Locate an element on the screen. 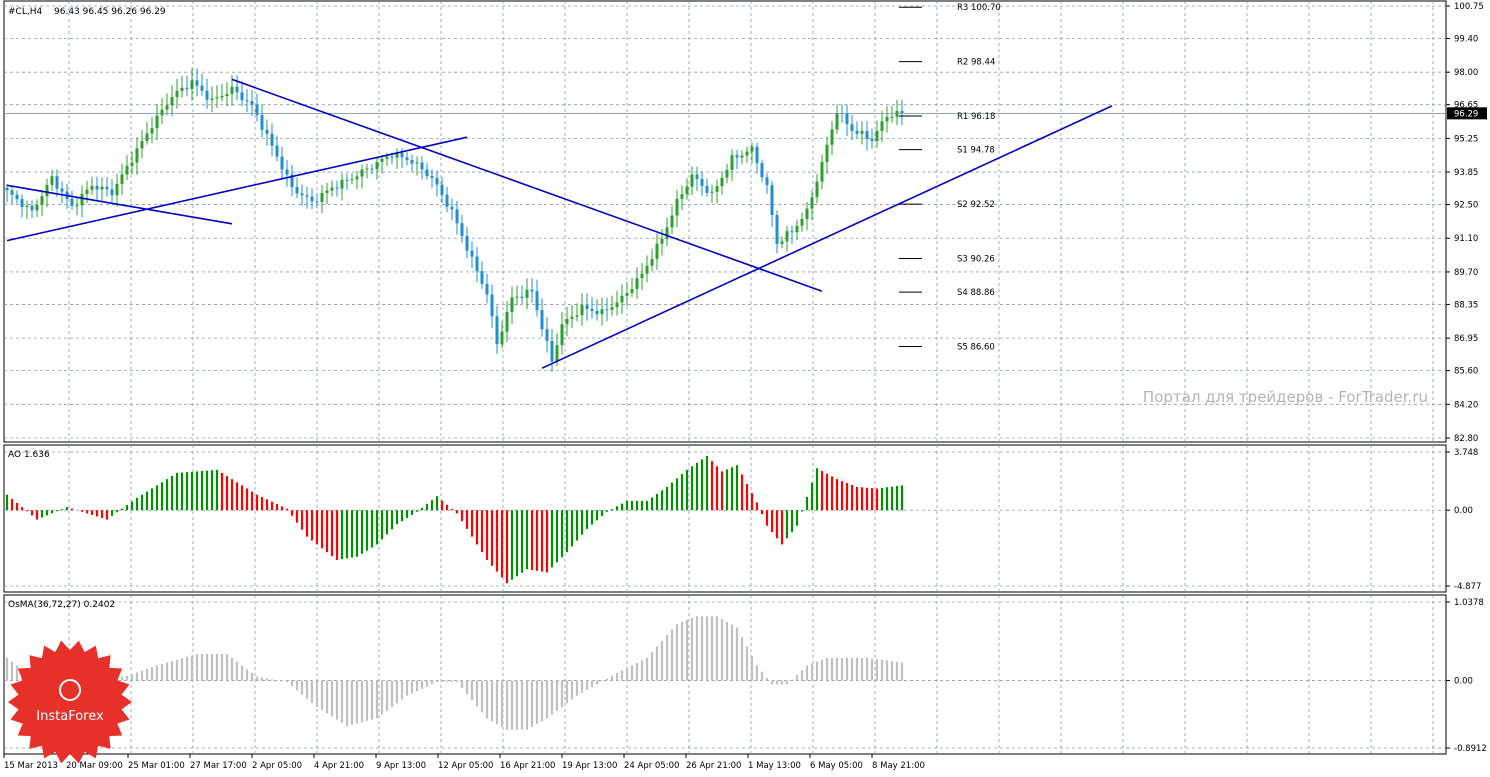 The image size is (1490, 777). trendline-rising-main is located at coordinates (827, 237).